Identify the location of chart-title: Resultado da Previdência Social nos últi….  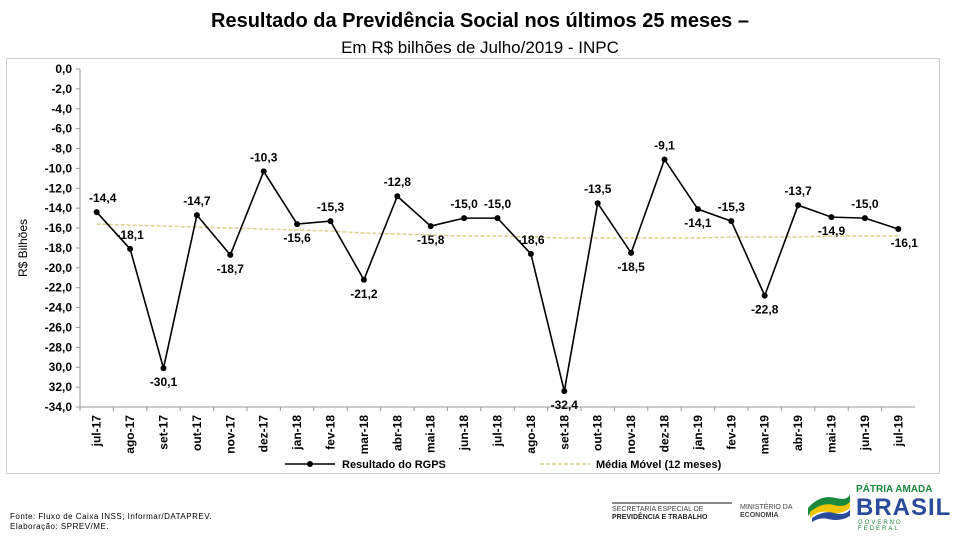
(480, 21).